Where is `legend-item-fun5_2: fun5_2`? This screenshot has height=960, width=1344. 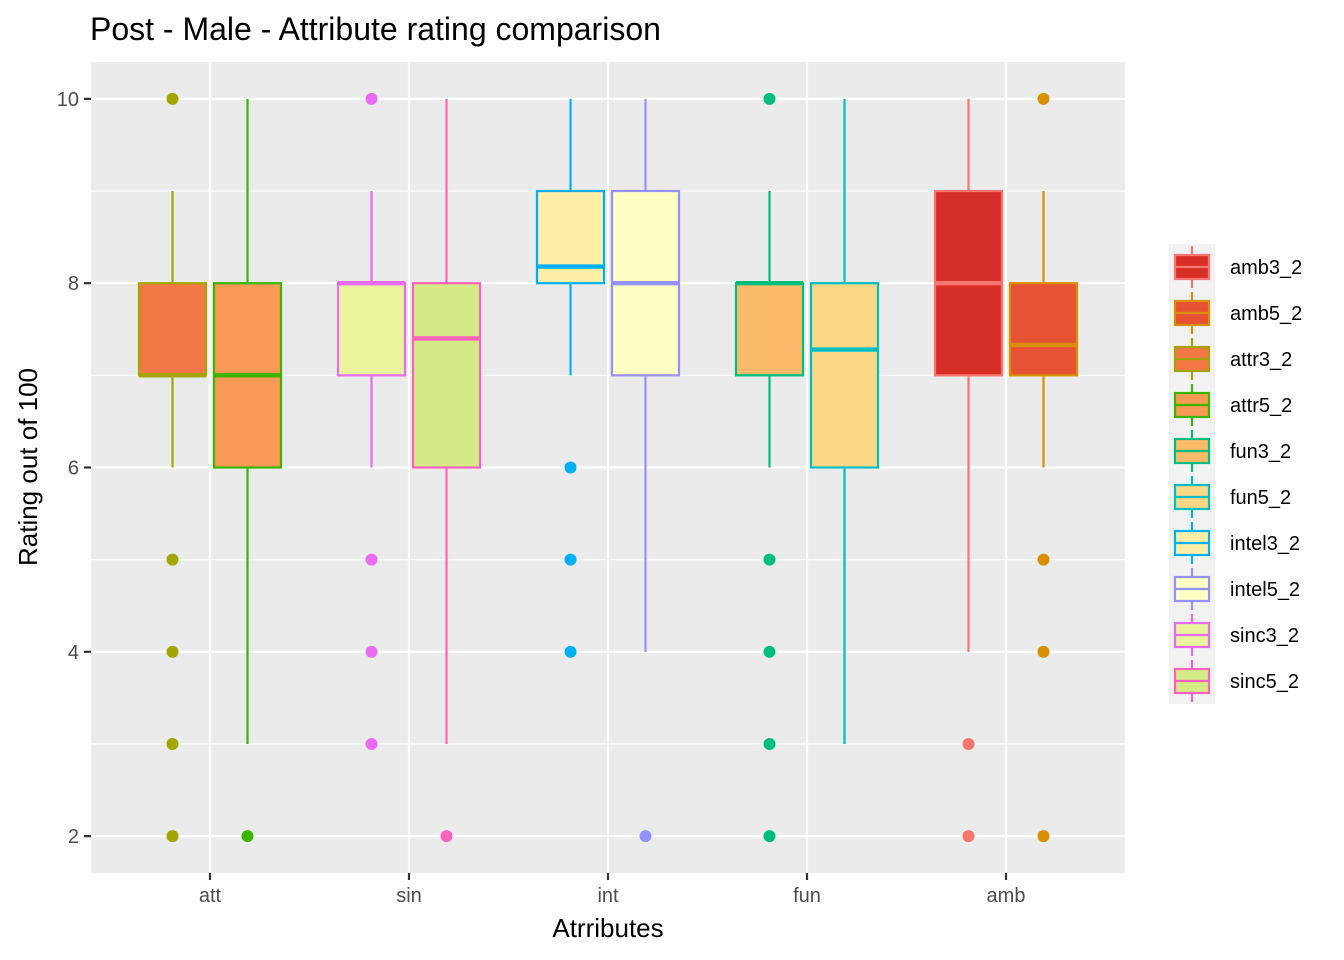 legend-item-fun5_2: fun5_2 is located at coordinates (1230, 497).